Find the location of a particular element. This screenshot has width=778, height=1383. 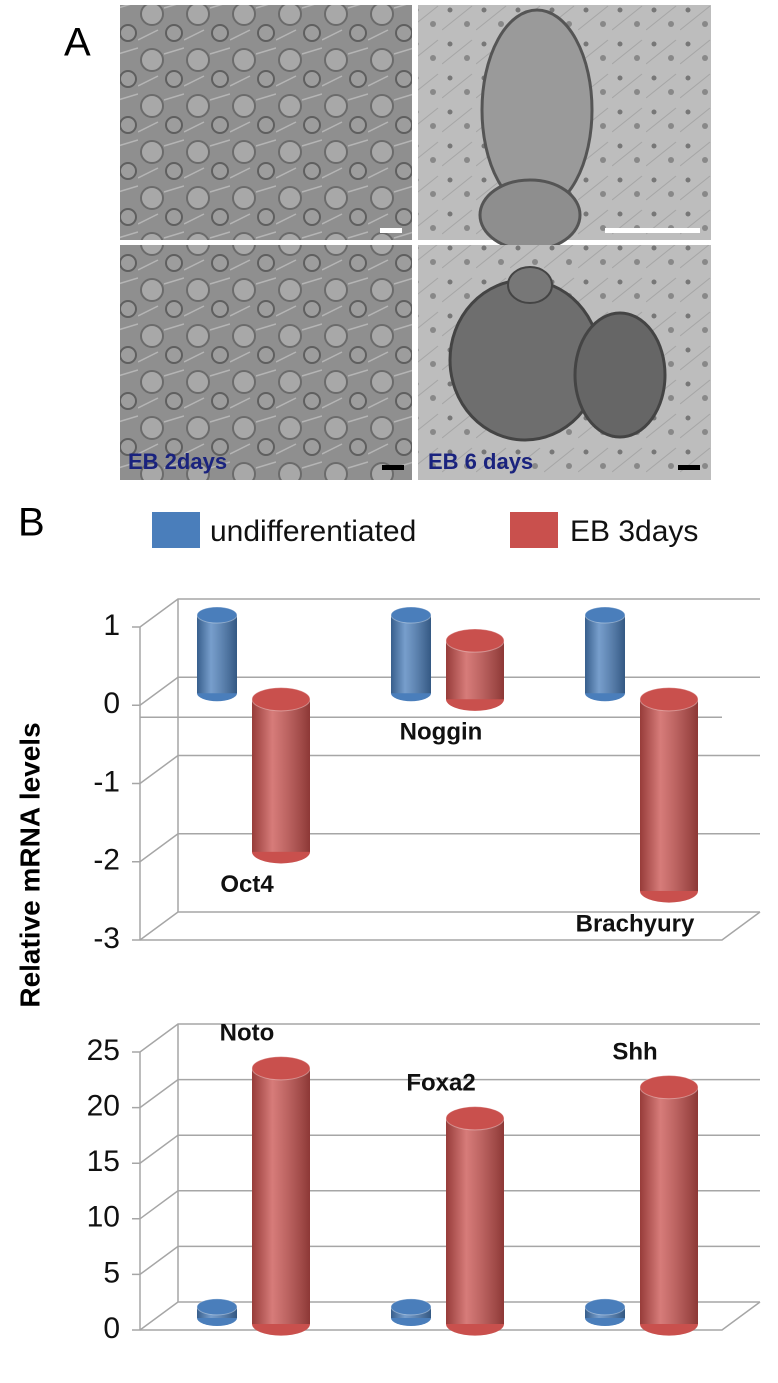

y-tick-label: -3 is located at coordinates (106, 938).